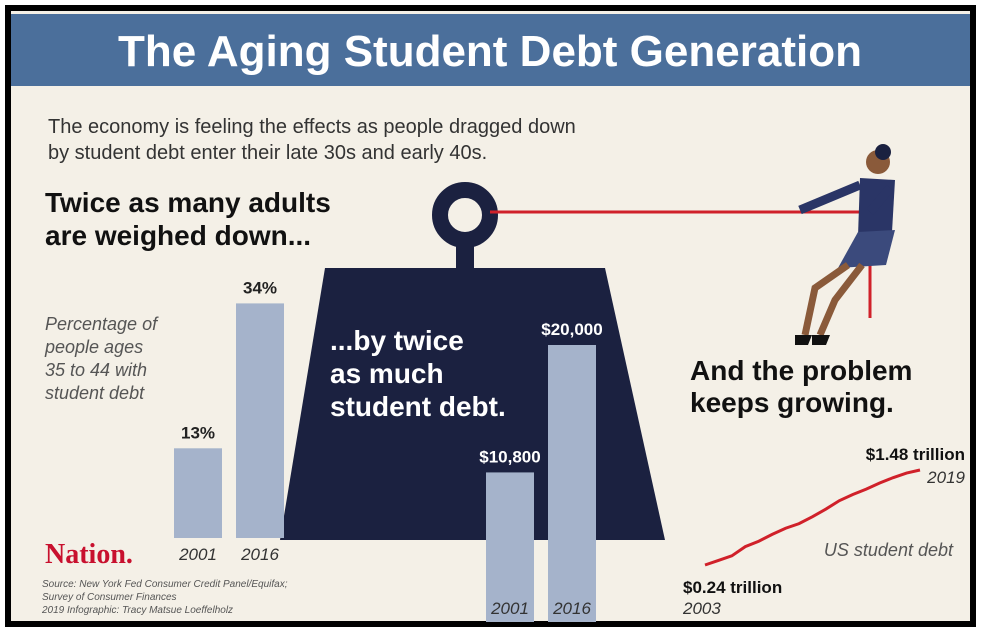 This screenshot has width=981, height=628. I want to click on chart-heading: as much, so click(387, 373).